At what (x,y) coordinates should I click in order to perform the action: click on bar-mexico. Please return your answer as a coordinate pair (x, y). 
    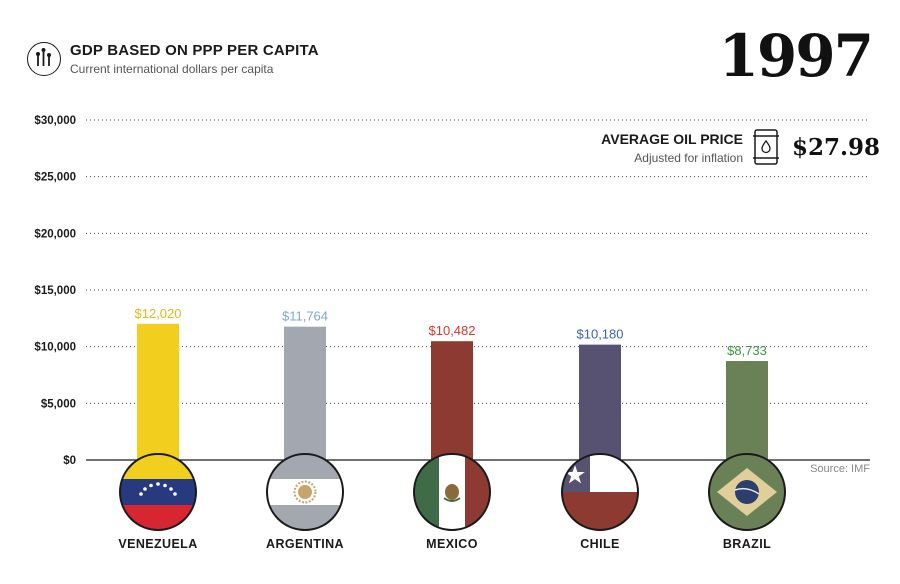
    Looking at the image, I should click on (452, 400).